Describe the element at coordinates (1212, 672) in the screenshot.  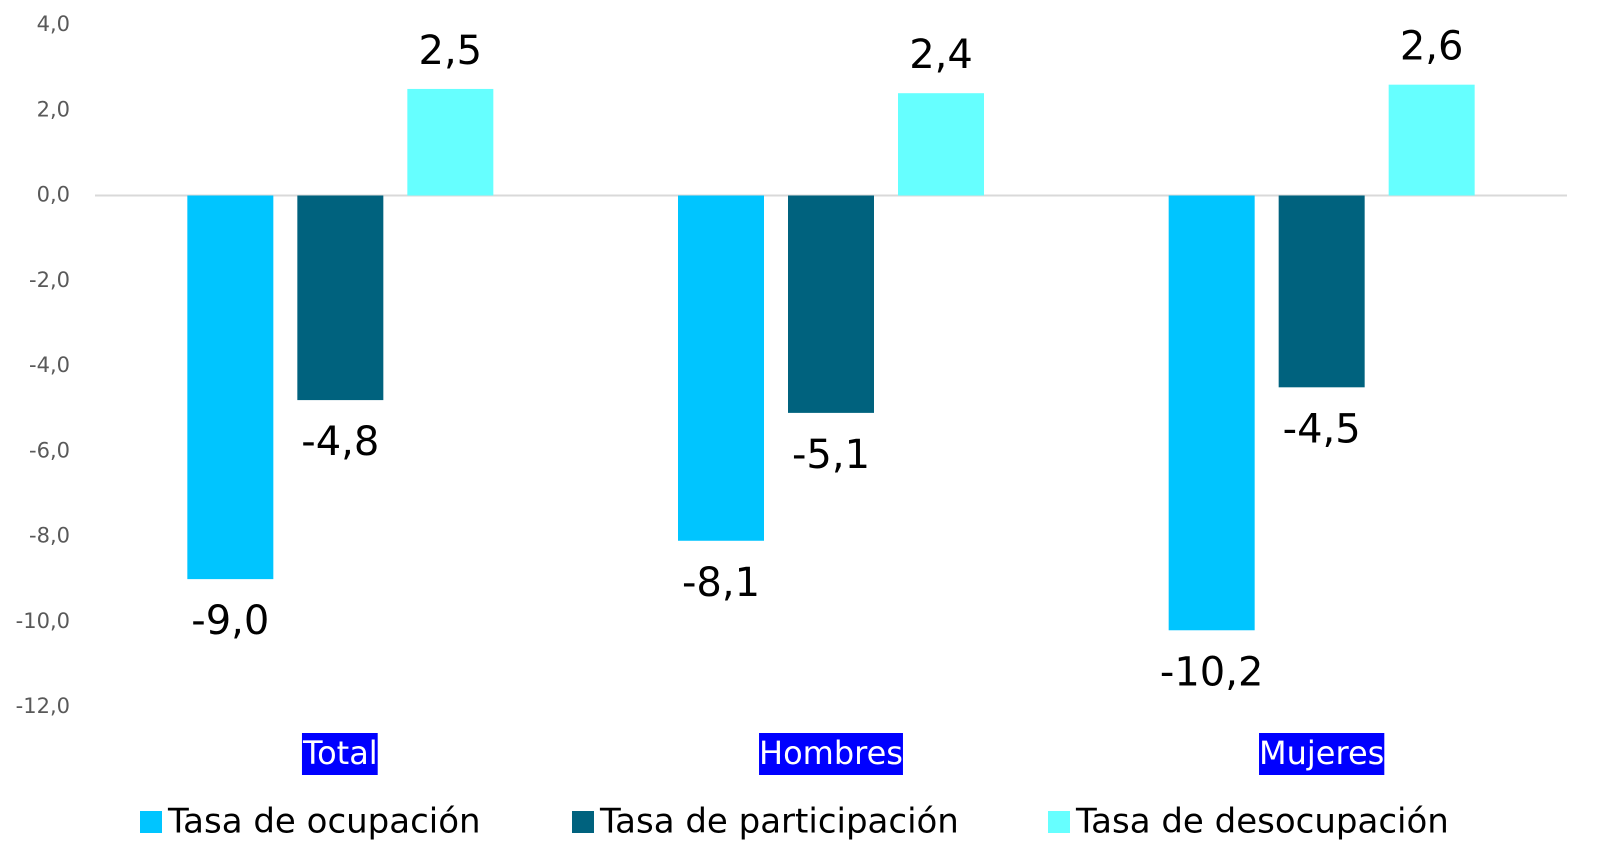
I see `data-label: -10,2` at that location.